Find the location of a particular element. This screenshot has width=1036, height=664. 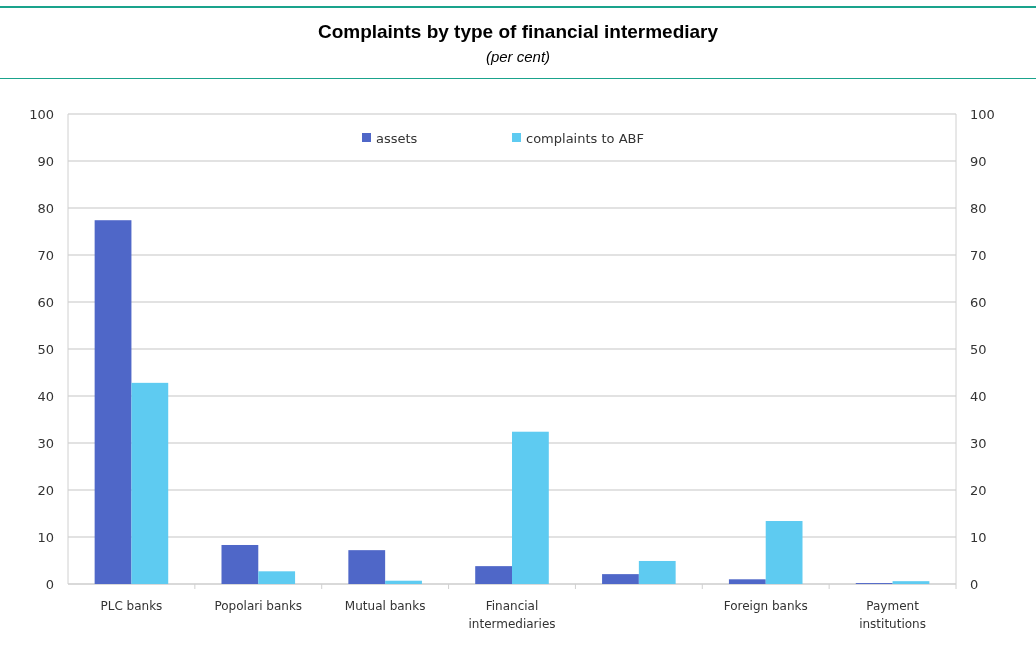

x-tick-label: Financial intermediaries is located at coordinates (512, 615).